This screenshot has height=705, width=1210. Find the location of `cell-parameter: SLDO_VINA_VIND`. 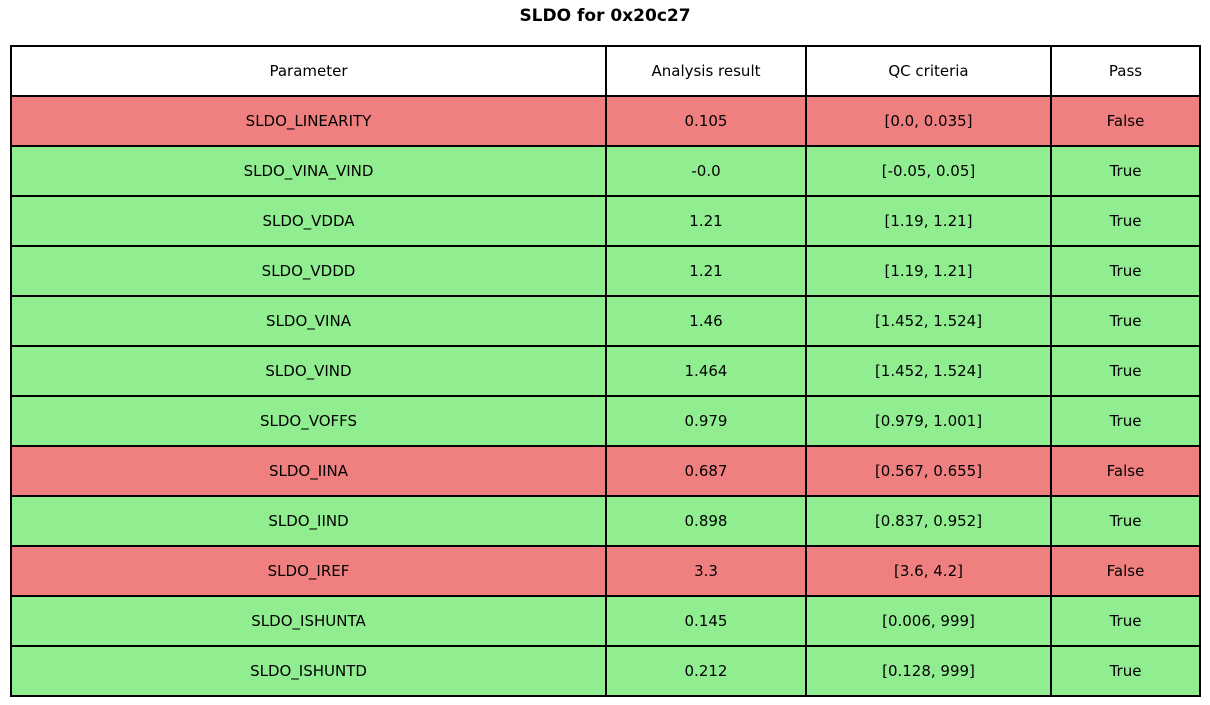

cell-parameter: SLDO_VINA_VIND is located at coordinates (308, 171).